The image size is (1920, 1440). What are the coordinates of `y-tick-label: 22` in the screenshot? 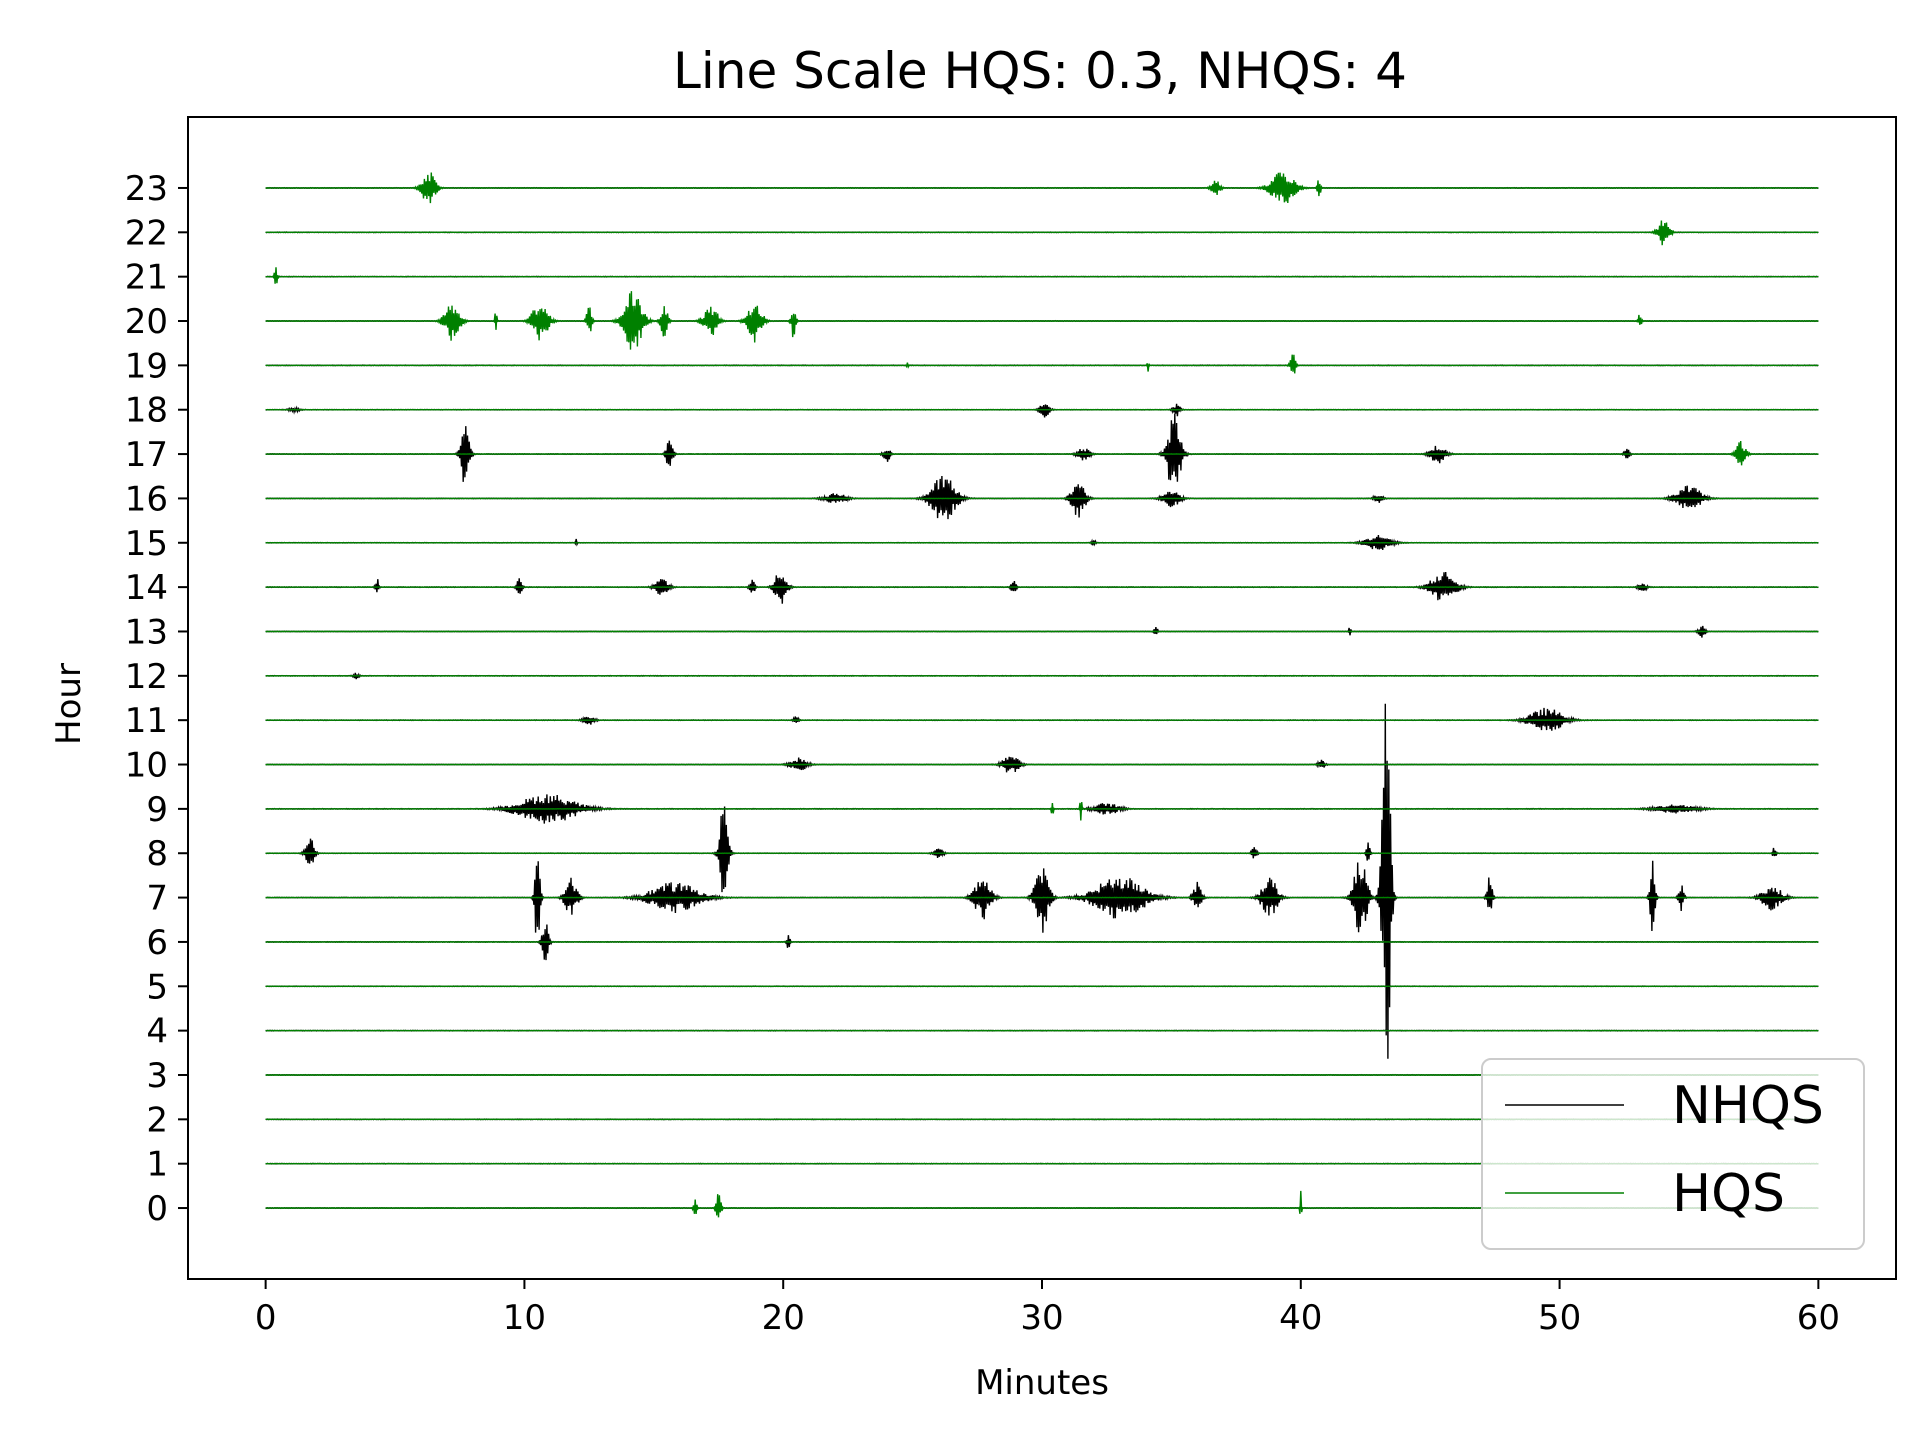 It's located at (146, 233).